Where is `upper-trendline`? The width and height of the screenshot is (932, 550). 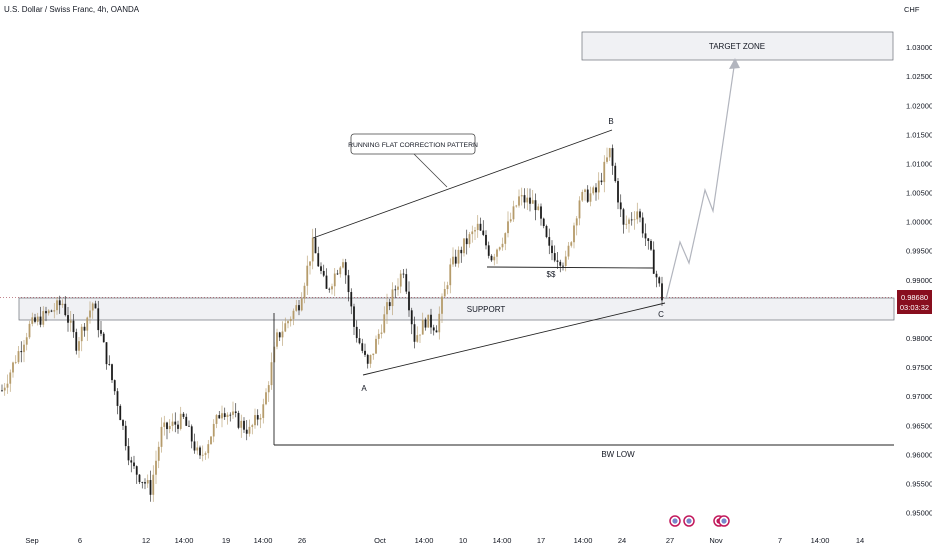
upper-trendline is located at coordinates (462, 184).